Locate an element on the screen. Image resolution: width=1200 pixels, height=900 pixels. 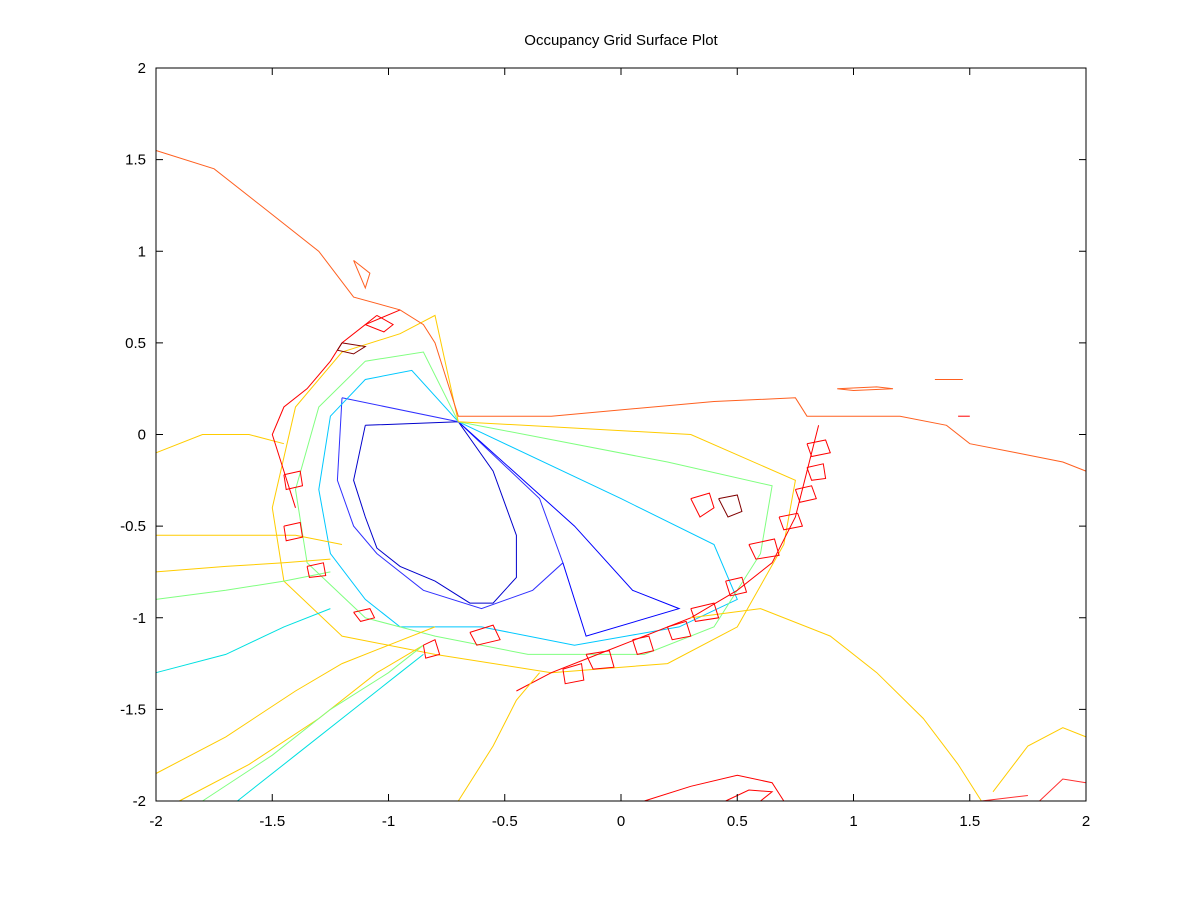
x-tick-label: -2 is located at coordinates (155, 821).